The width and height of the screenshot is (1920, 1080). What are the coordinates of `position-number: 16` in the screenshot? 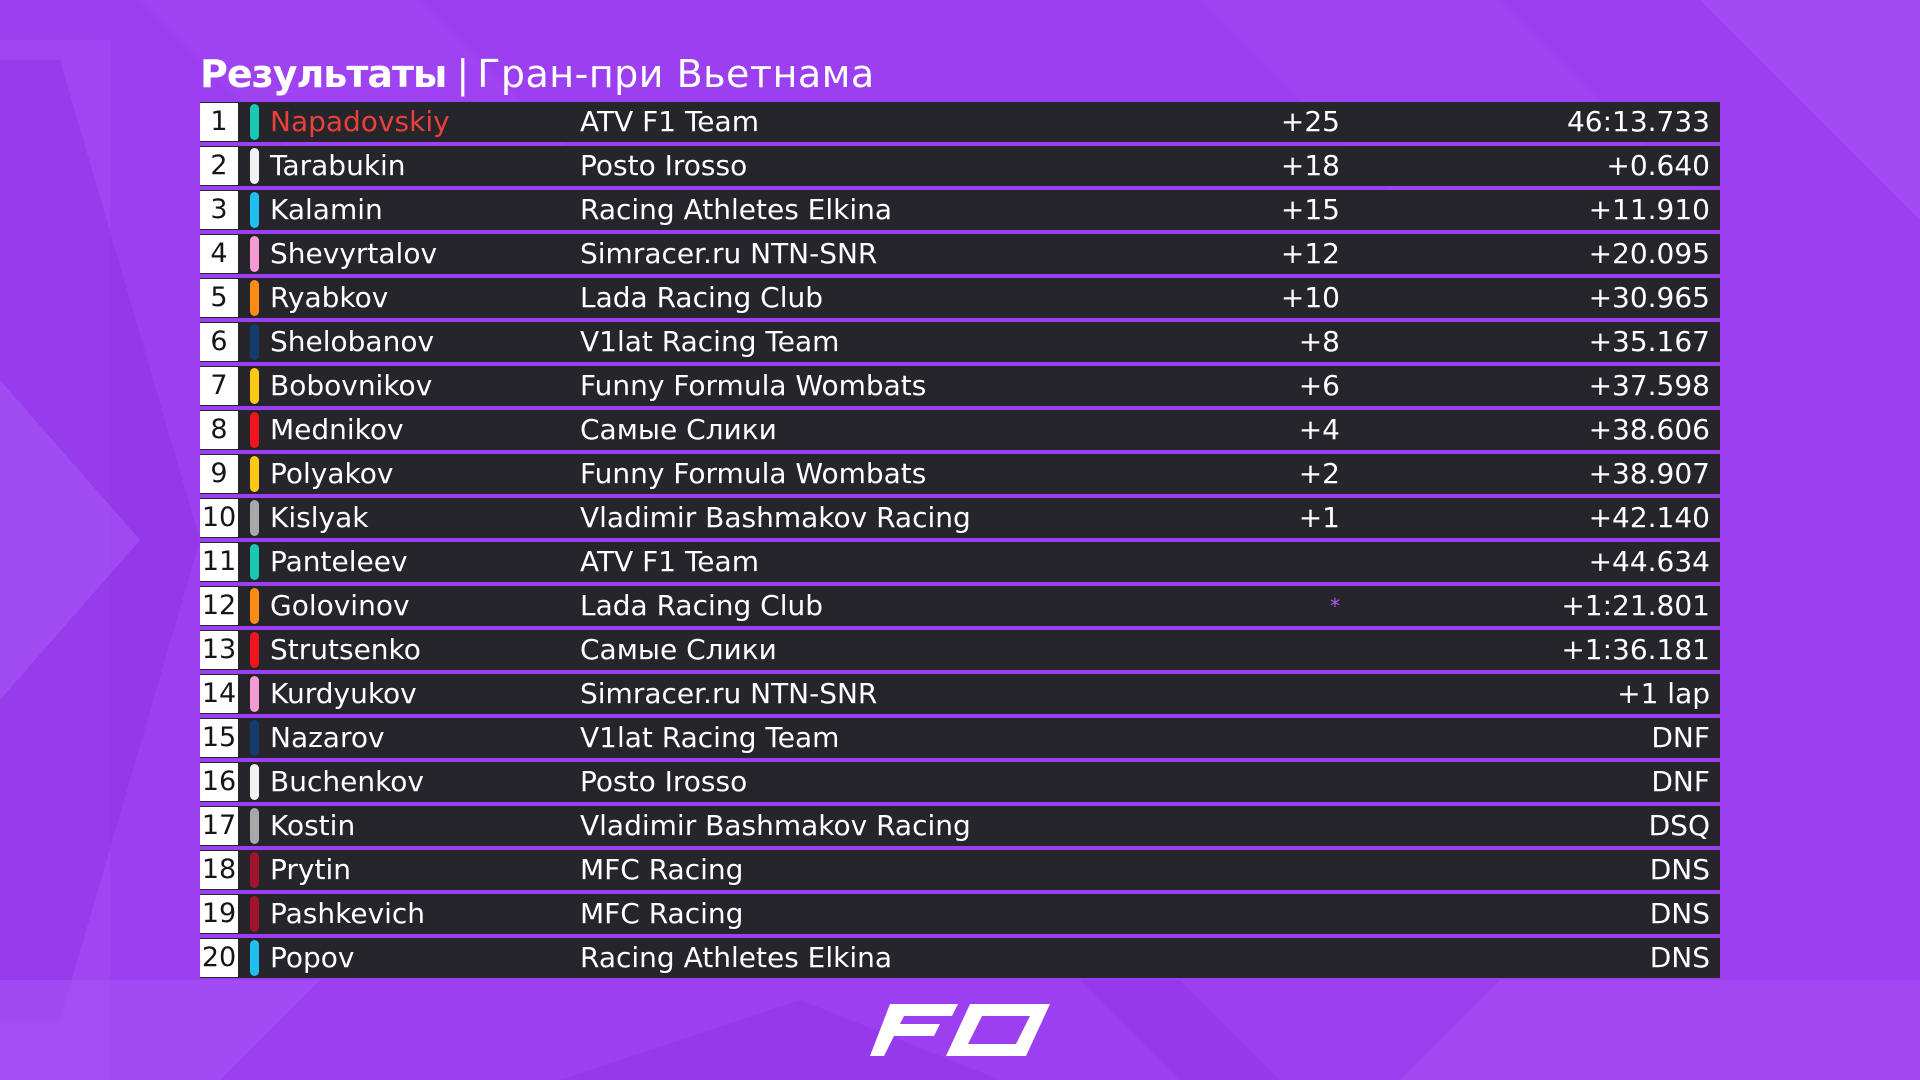 It's located at (219, 782).